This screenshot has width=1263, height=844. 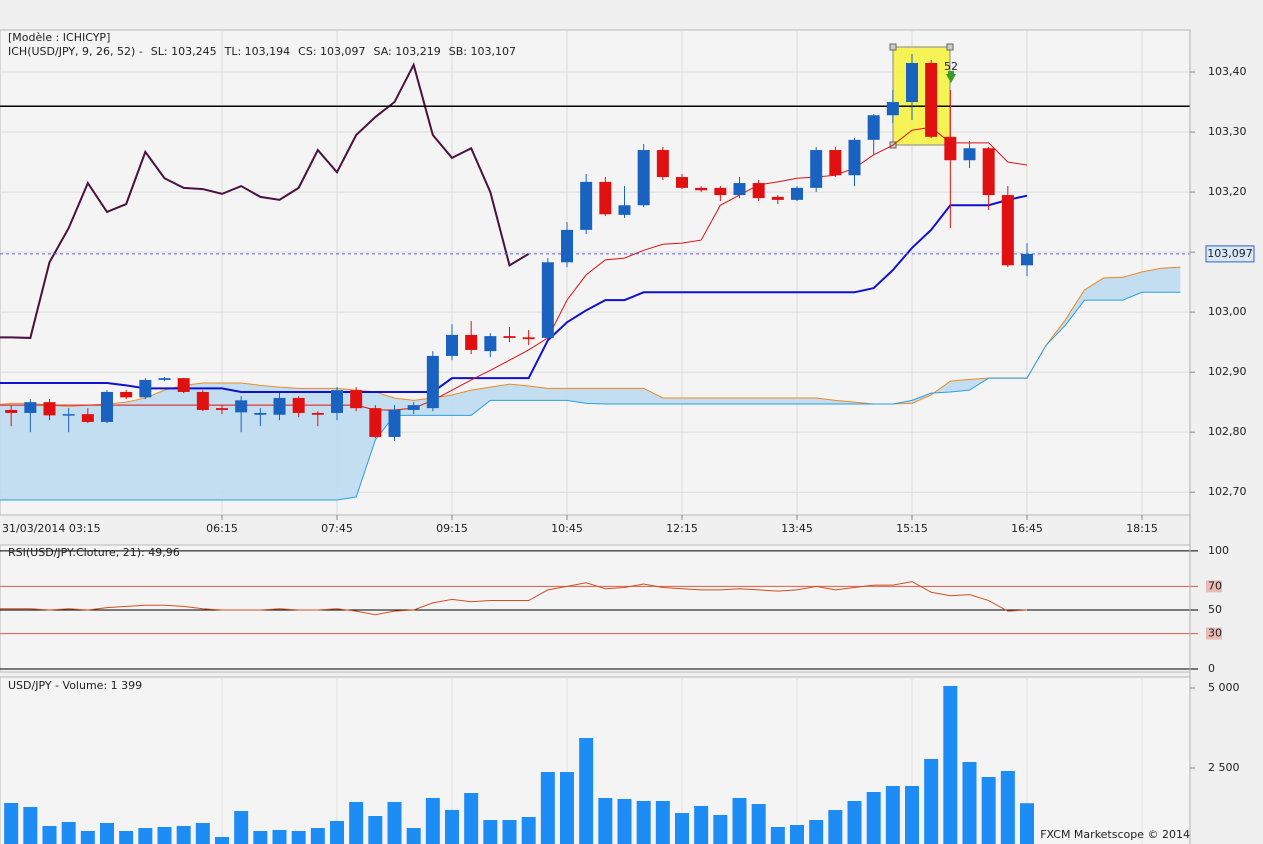 What do you see at coordinates (331, 51) in the screenshot?
I see `legend-entry: CS: 103,097` at bounding box center [331, 51].